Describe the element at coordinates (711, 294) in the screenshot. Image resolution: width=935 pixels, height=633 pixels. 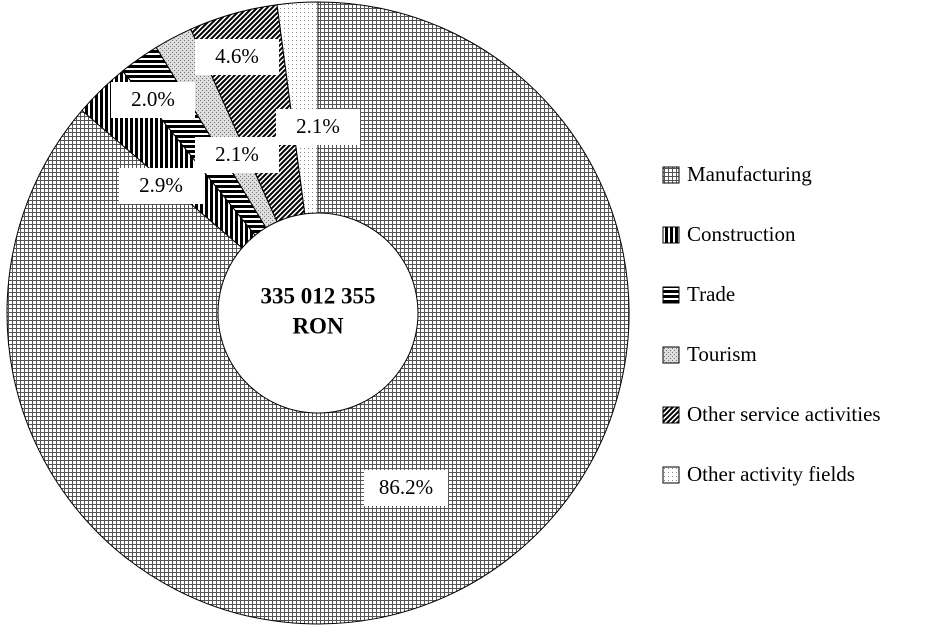
I see `legend-label: Trade` at that location.